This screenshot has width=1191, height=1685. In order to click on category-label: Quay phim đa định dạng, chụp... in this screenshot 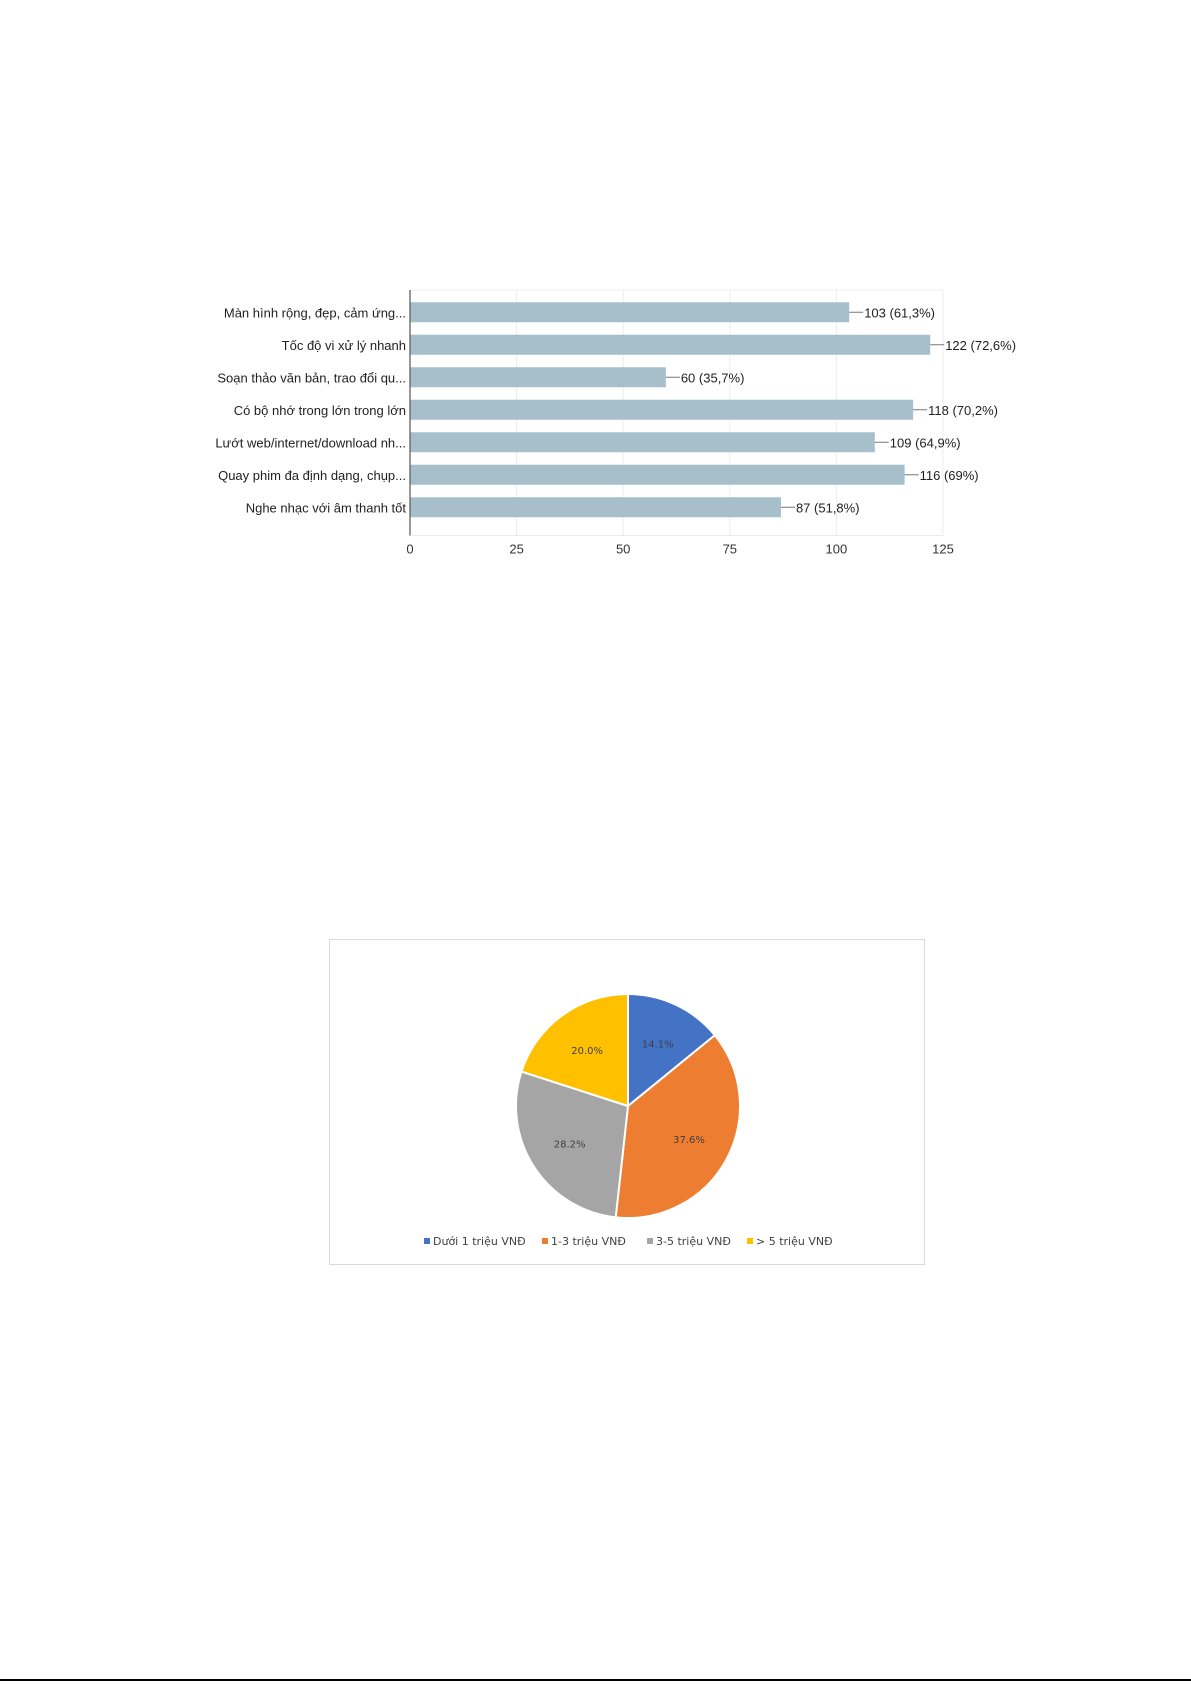, I will do `click(312, 475)`.